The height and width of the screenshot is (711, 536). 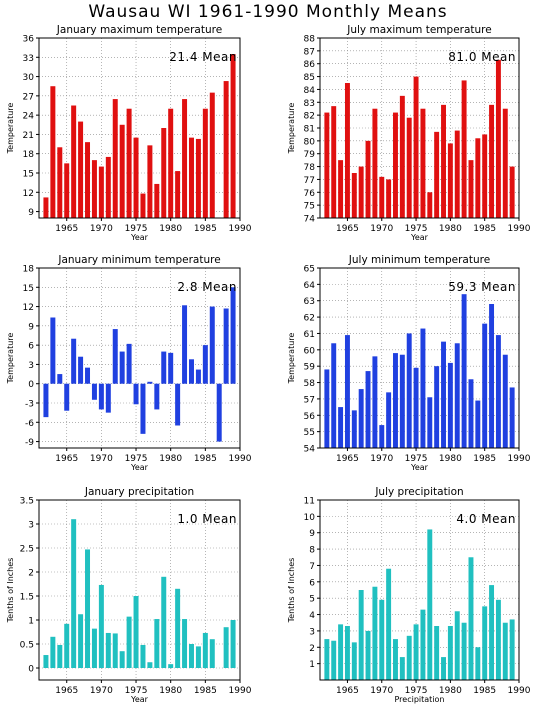 What do you see at coordinates (309, 400) in the screenshot?
I see `y-tick-label: 57` at bounding box center [309, 400].